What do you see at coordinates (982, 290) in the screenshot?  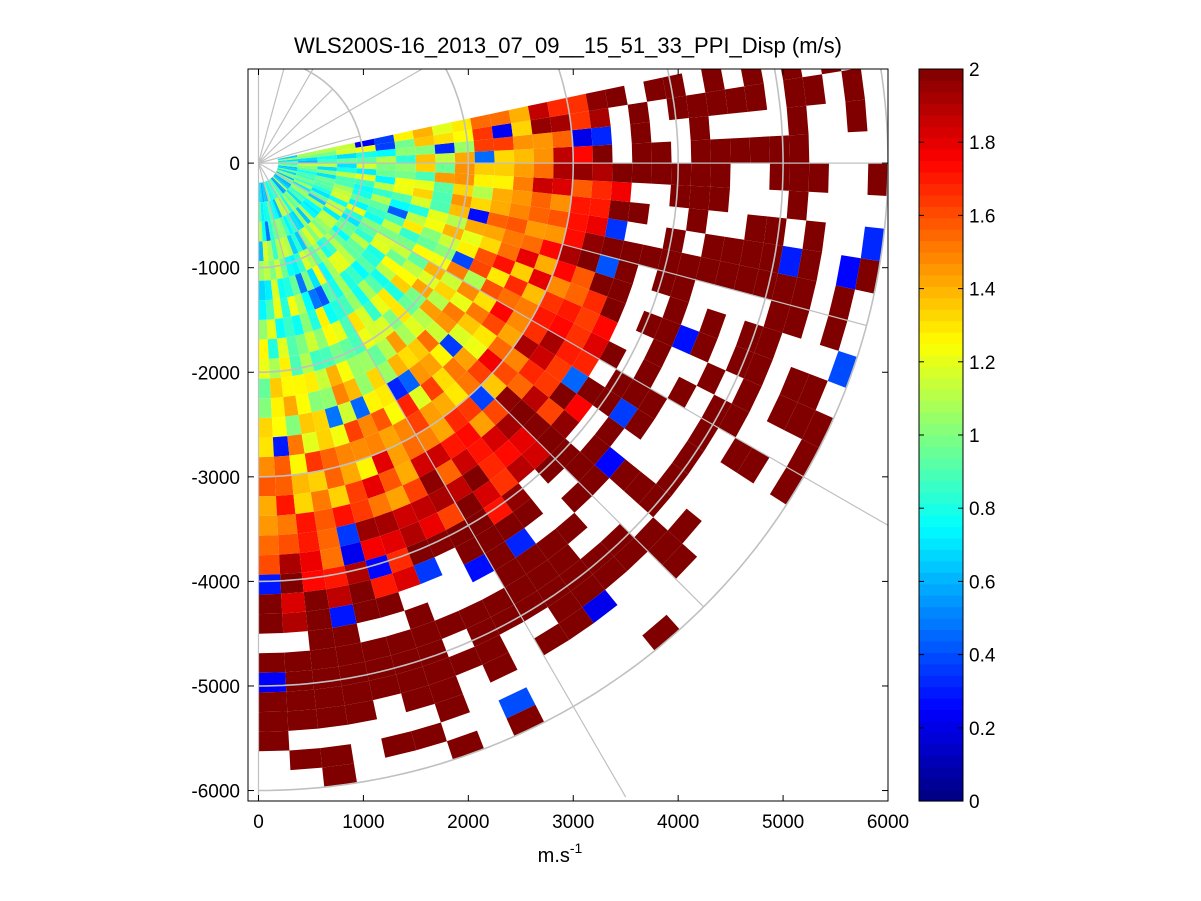 I see `colorbar-tick-label: 1.4` at bounding box center [982, 290].